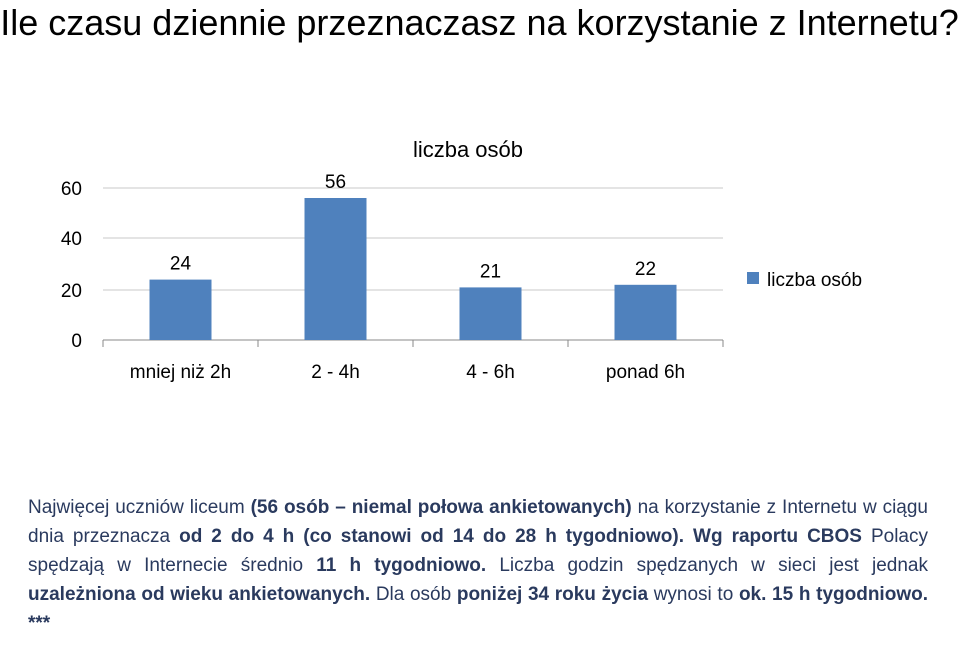  I want to click on summary-highlight: poniżej 34 roku życia, so click(552, 594).